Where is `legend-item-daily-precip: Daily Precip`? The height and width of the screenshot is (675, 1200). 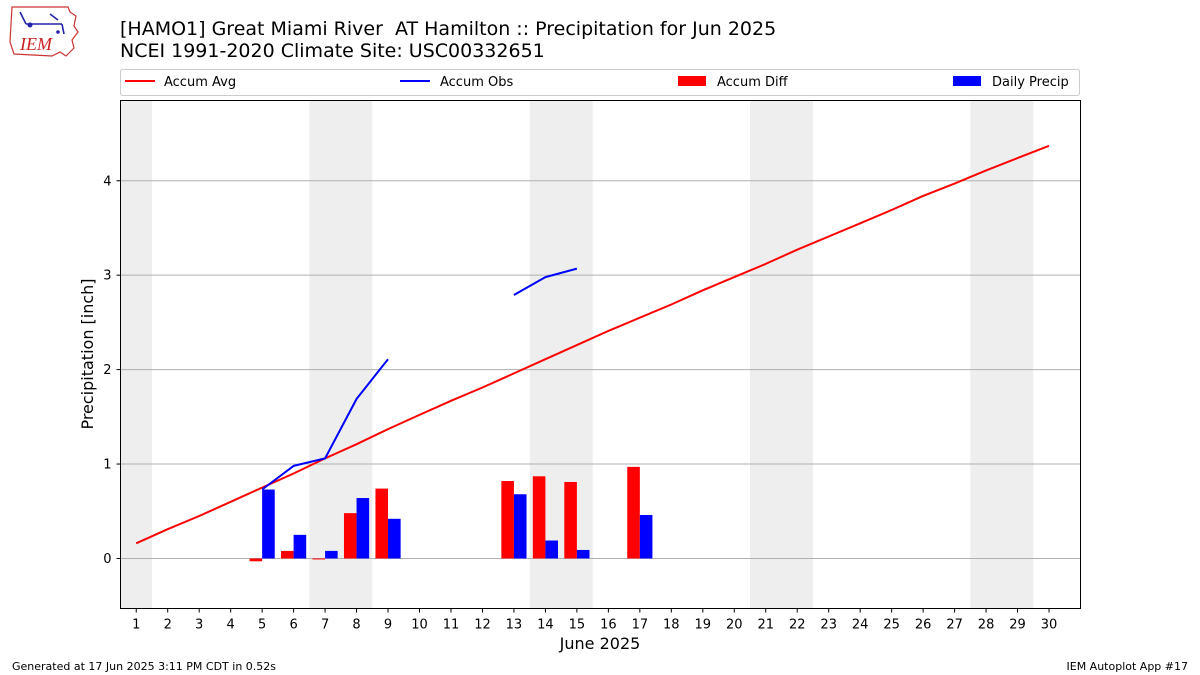 legend-item-daily-precip: Daily Precip is located at coordinates (1011, 82).